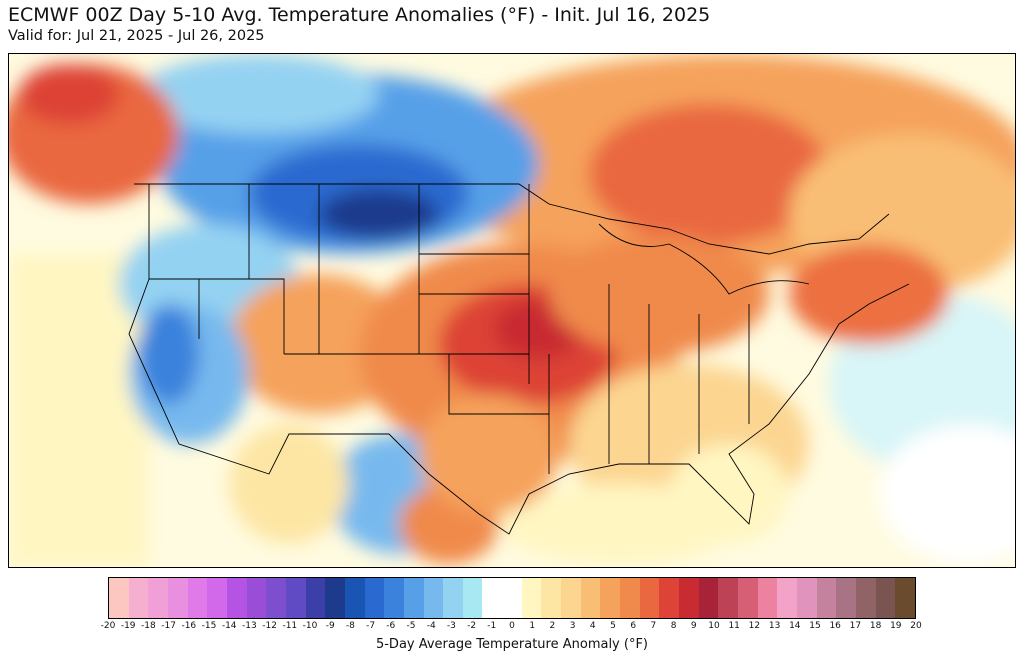 Image resolution: width=1024 pixels, height=657 pixels. What do you see at coordinates (269, 626) in the screenshot?
I see `colorbar-tick-label: -12` at bounding box center [269, 626].